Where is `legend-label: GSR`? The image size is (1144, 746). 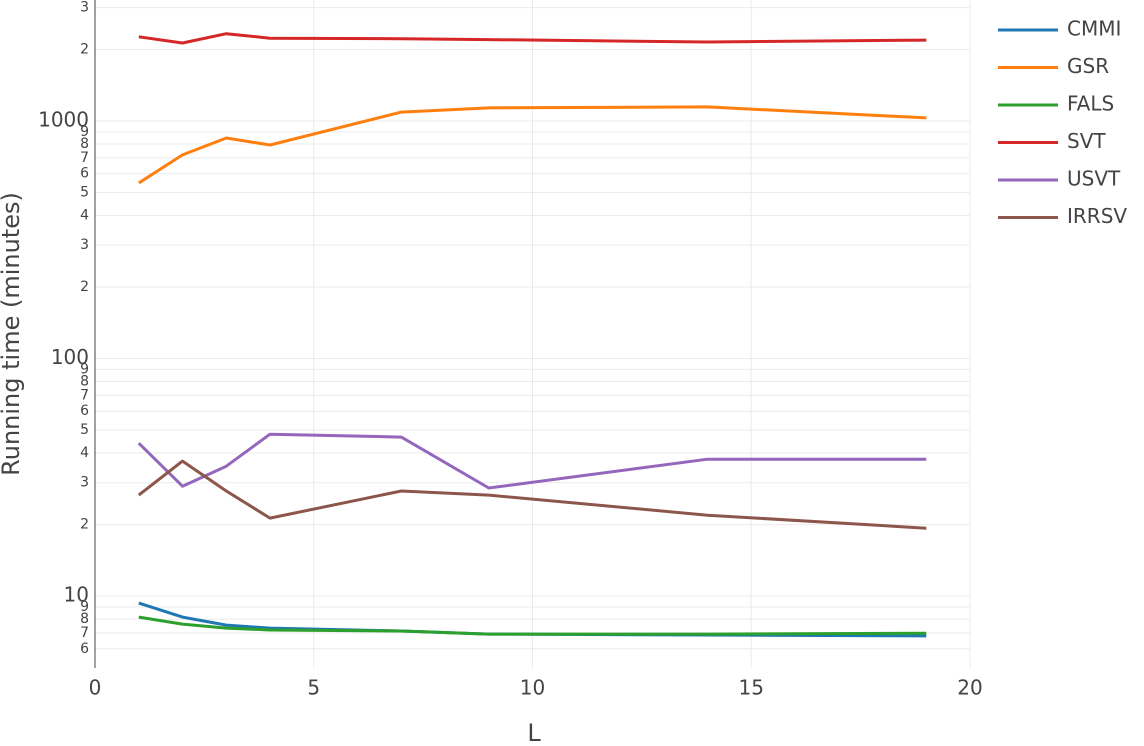
legend-label: GSR is located at coordinates (1088, 66).